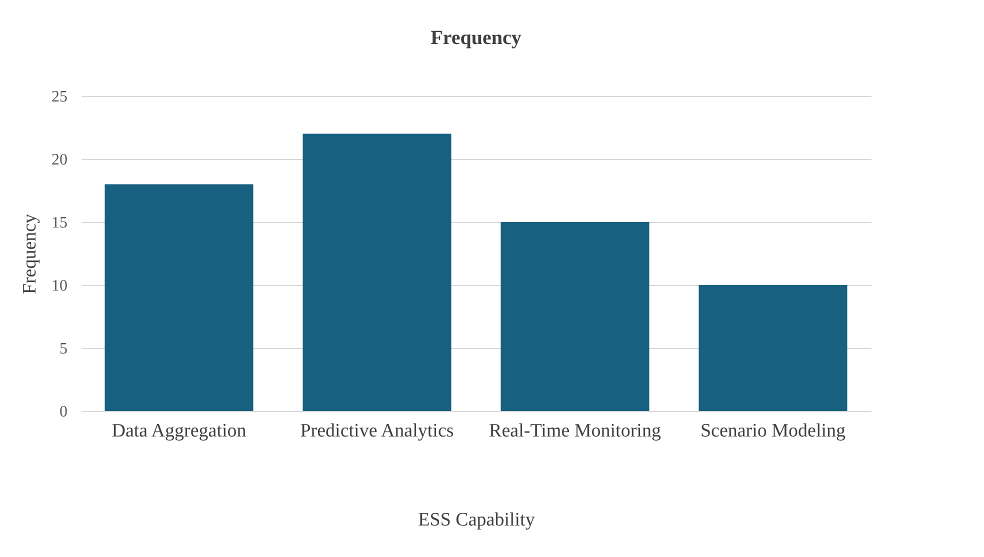 This screenshot has height=557, width=984. Describe the element at coordinates (377, 431) in the screenshot. I see `x-tick-label: Predictive Analytics` at that location.